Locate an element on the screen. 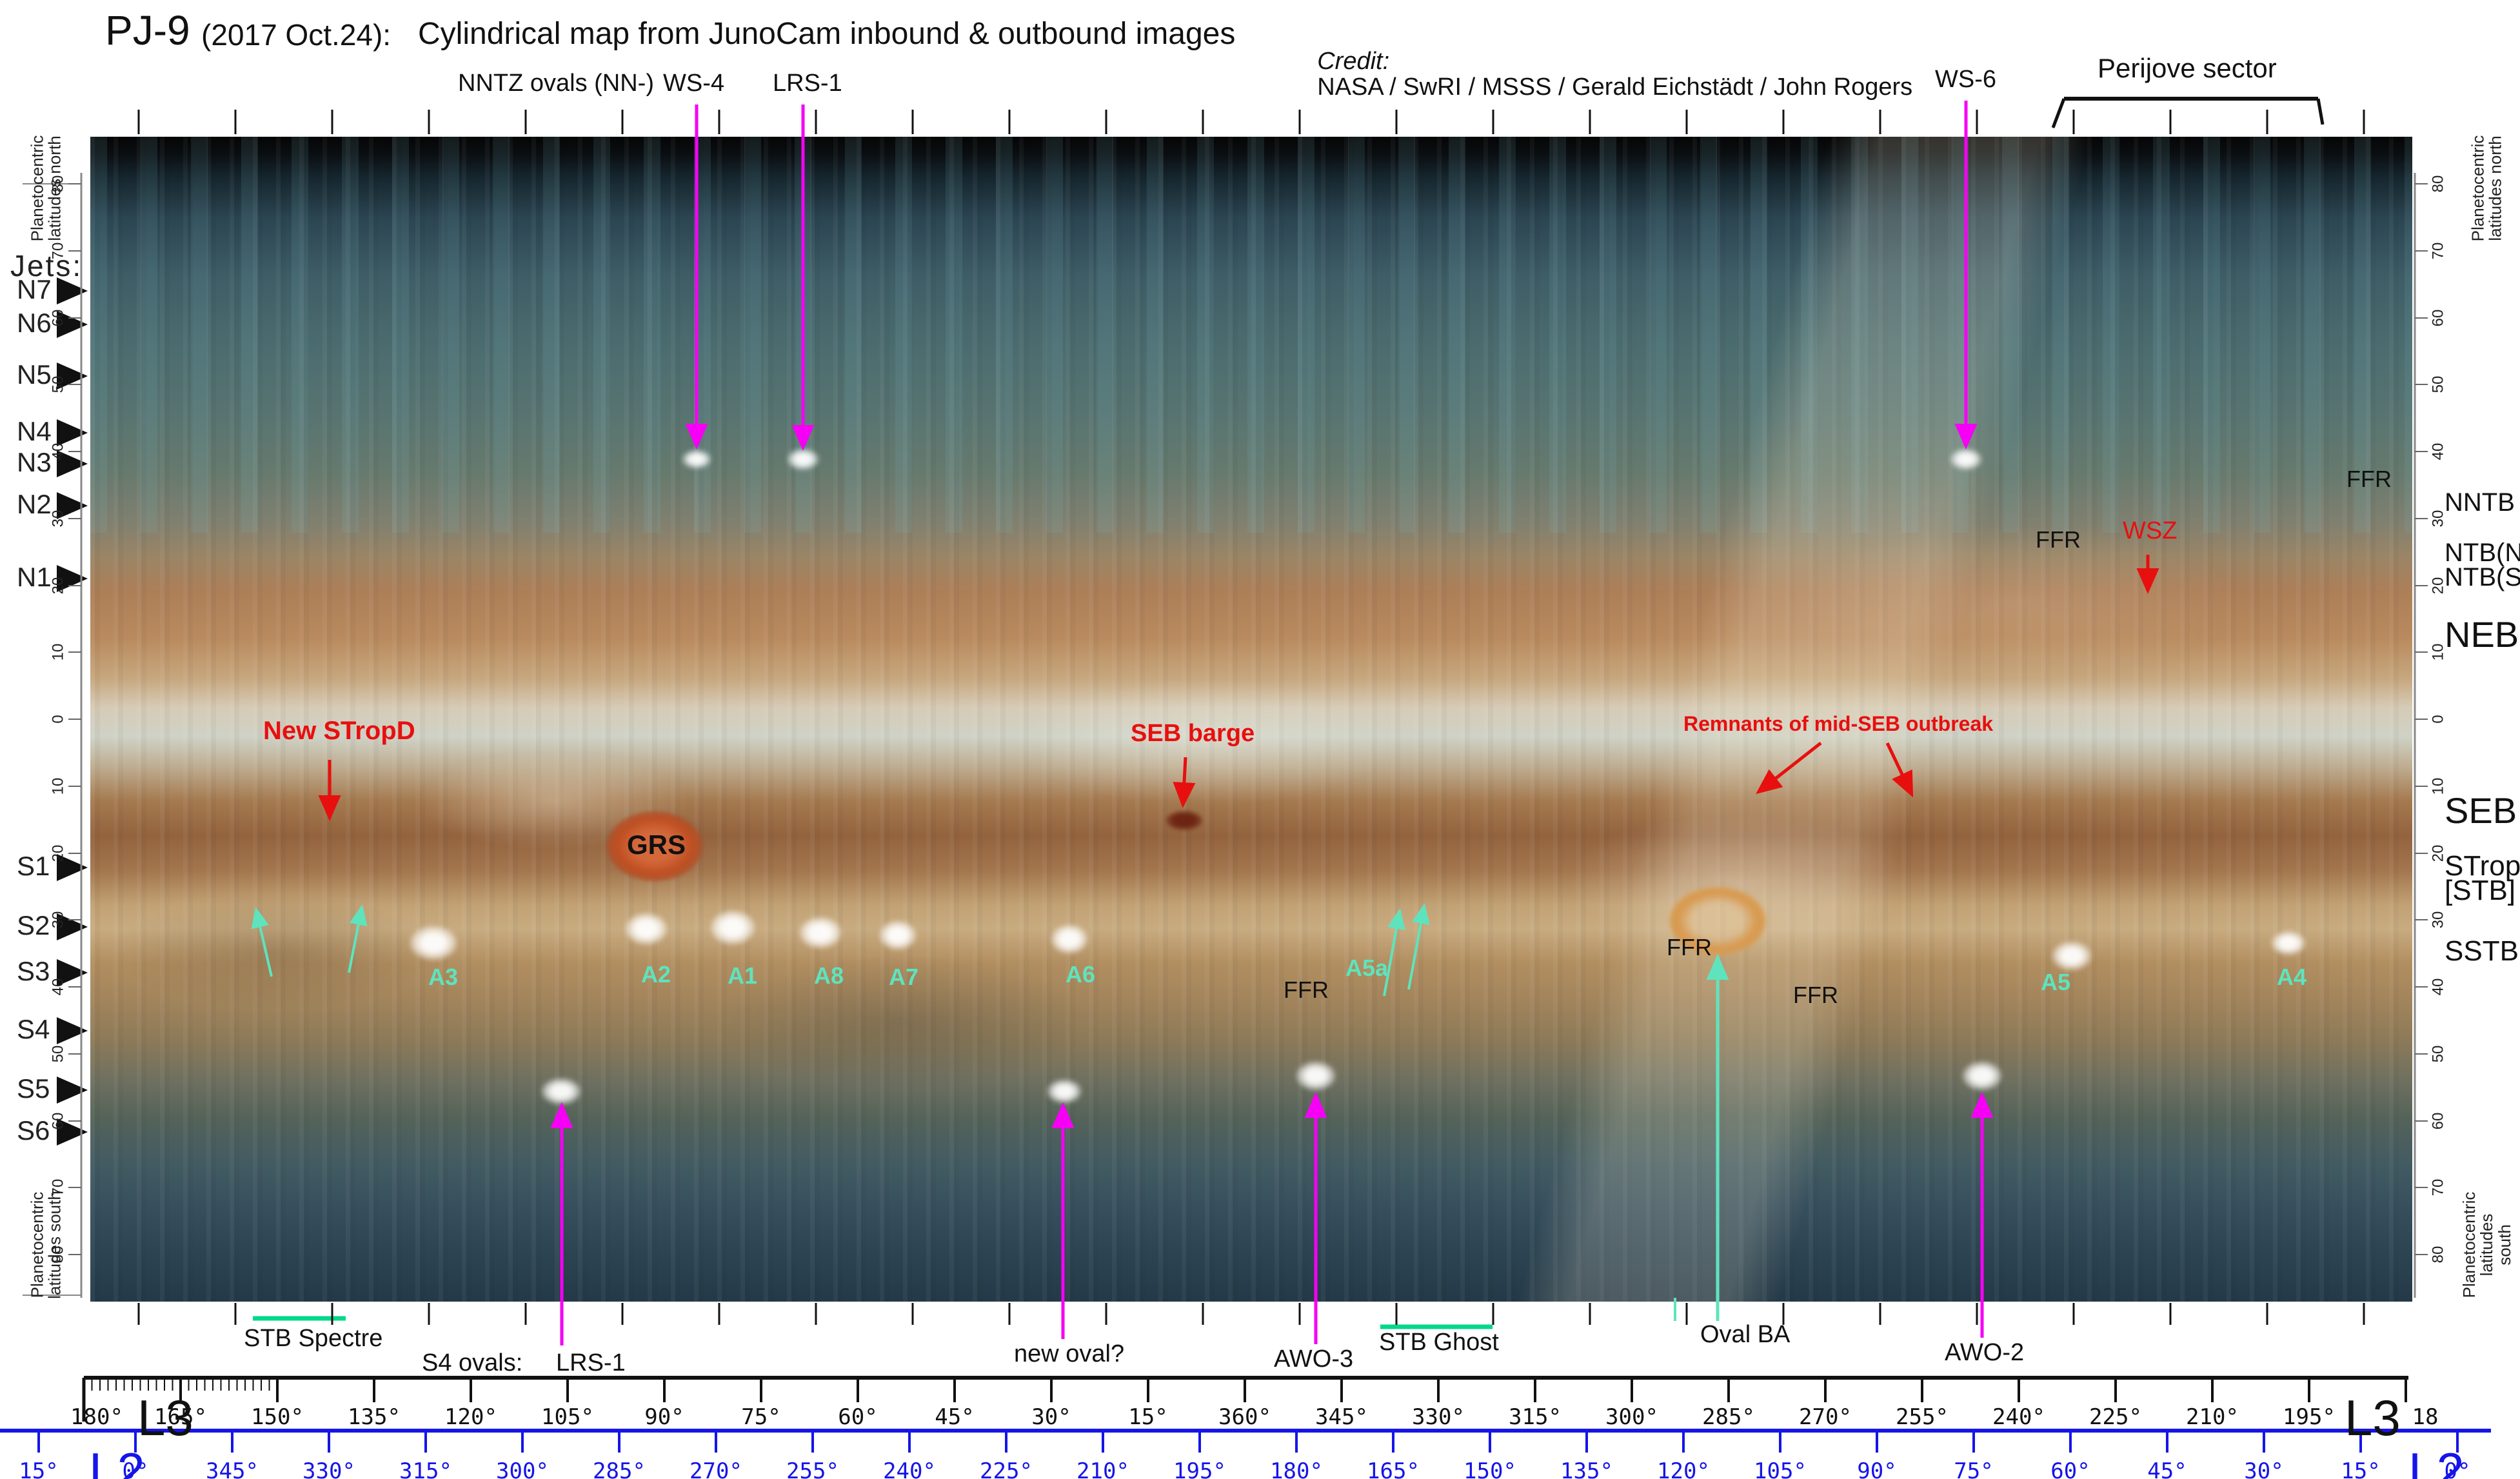 The image size is (2520, 1479). label-wsz: WSZ is located at coordinates (2150, 530).